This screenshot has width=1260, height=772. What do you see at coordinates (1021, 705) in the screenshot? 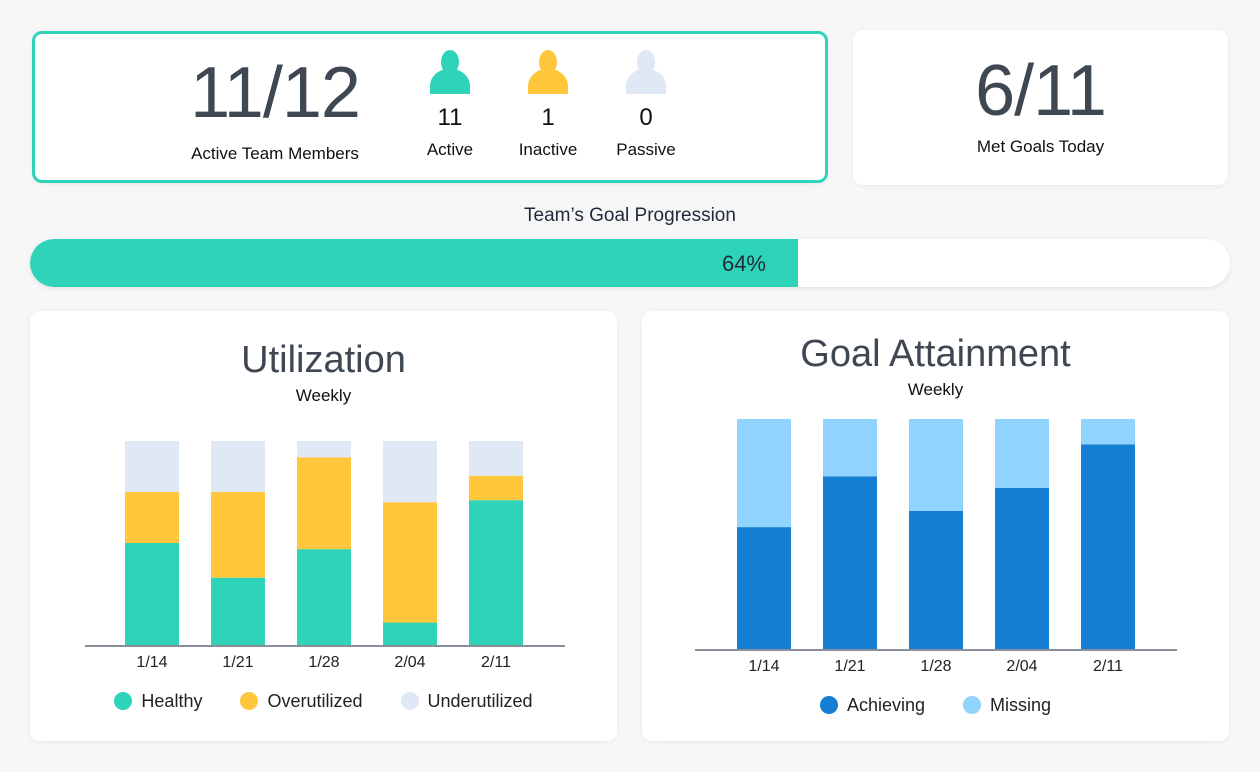
I see `legend-label: Missing` at bounding box center [1021, 705].